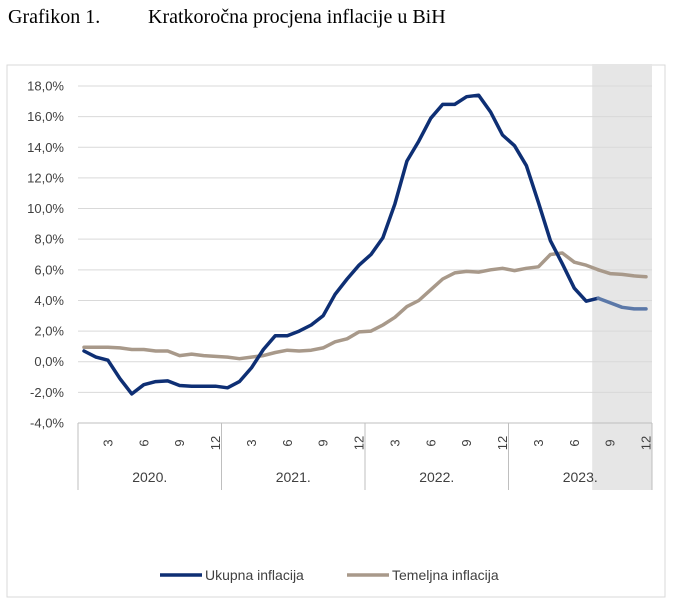 The height and width of the screenshot is (604, 674). What do you see at coordinates (365, 456) in the screenshot?
I see `x-axis: 3 6 9 12 3 6 9 12 3 6 9 12 3 6 9 12 2020. 2021. 2022. 2023.` at bounding box center [365, 456].